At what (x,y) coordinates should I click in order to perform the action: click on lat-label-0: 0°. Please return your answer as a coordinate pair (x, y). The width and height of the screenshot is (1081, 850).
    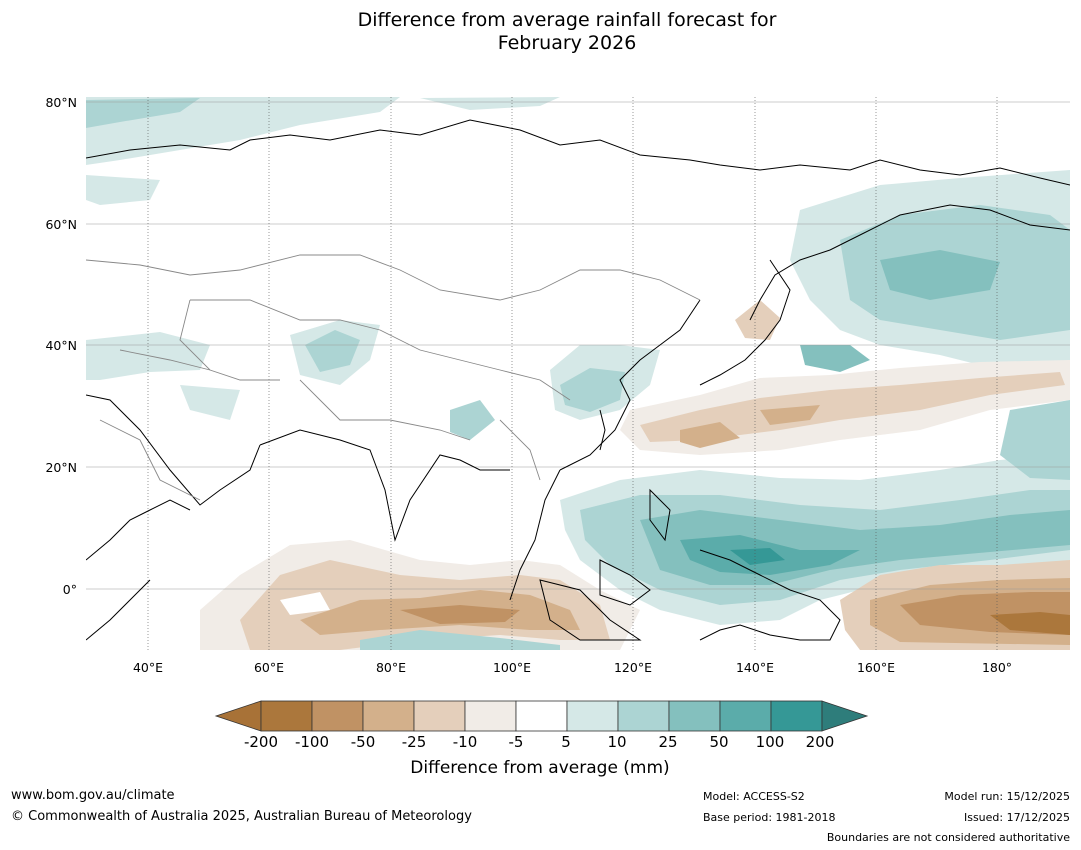
    Looking at the image, I should click on (69, 589).